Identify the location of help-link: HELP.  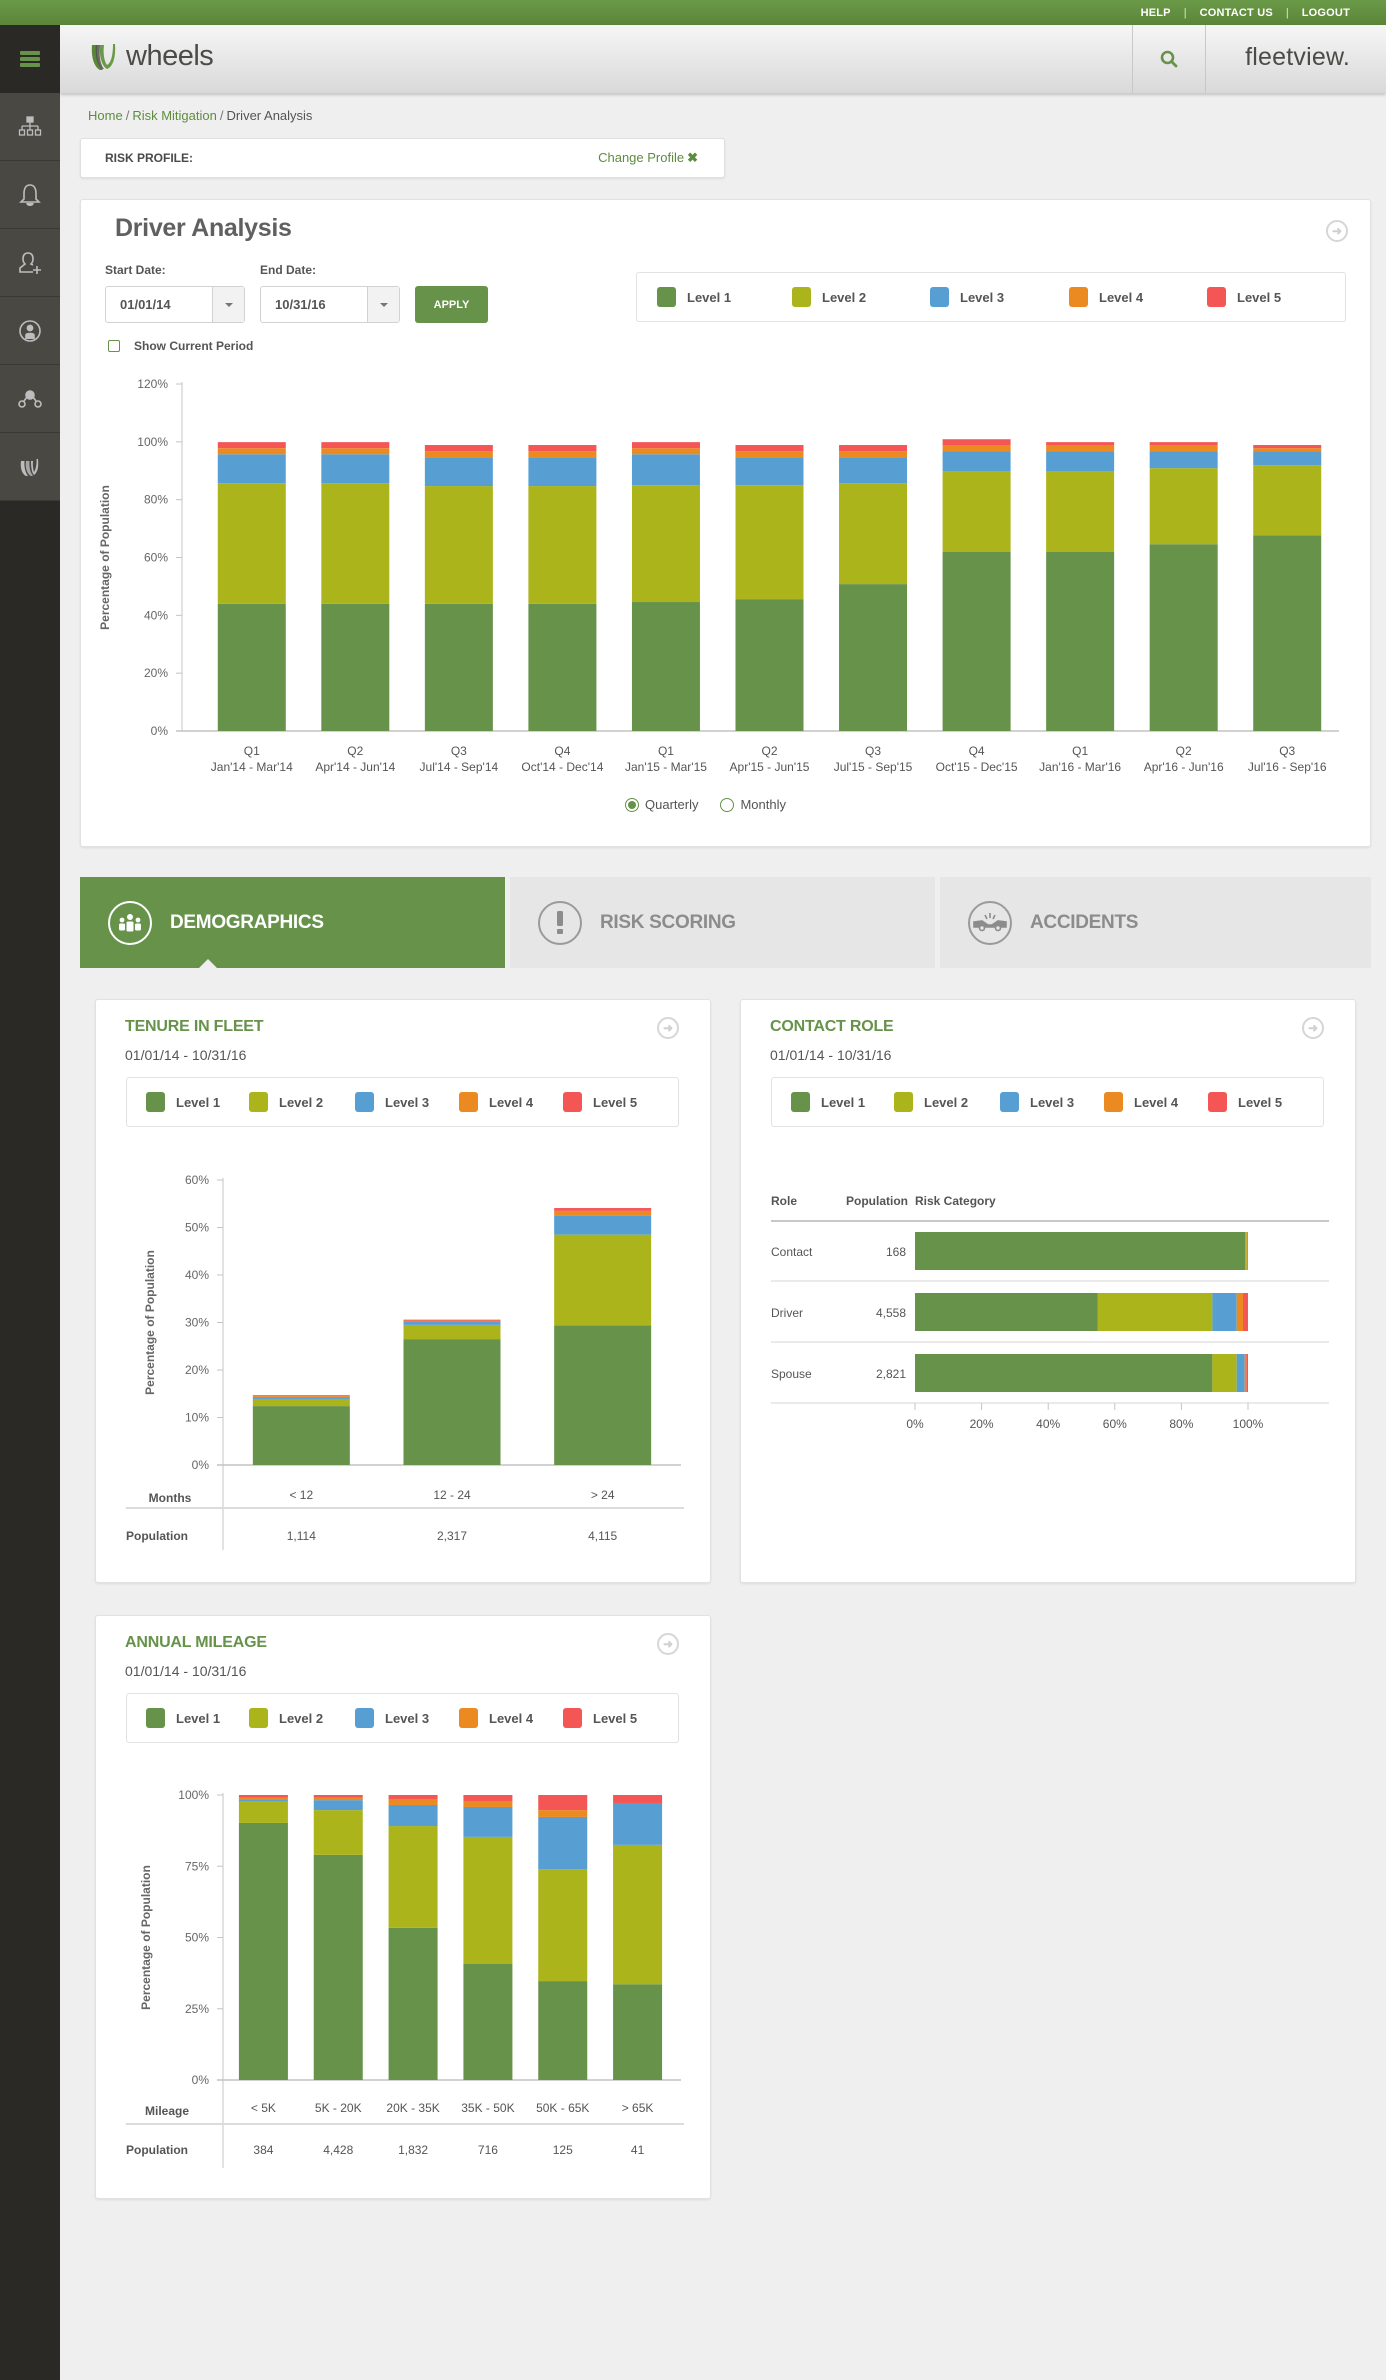
(1155, 12).